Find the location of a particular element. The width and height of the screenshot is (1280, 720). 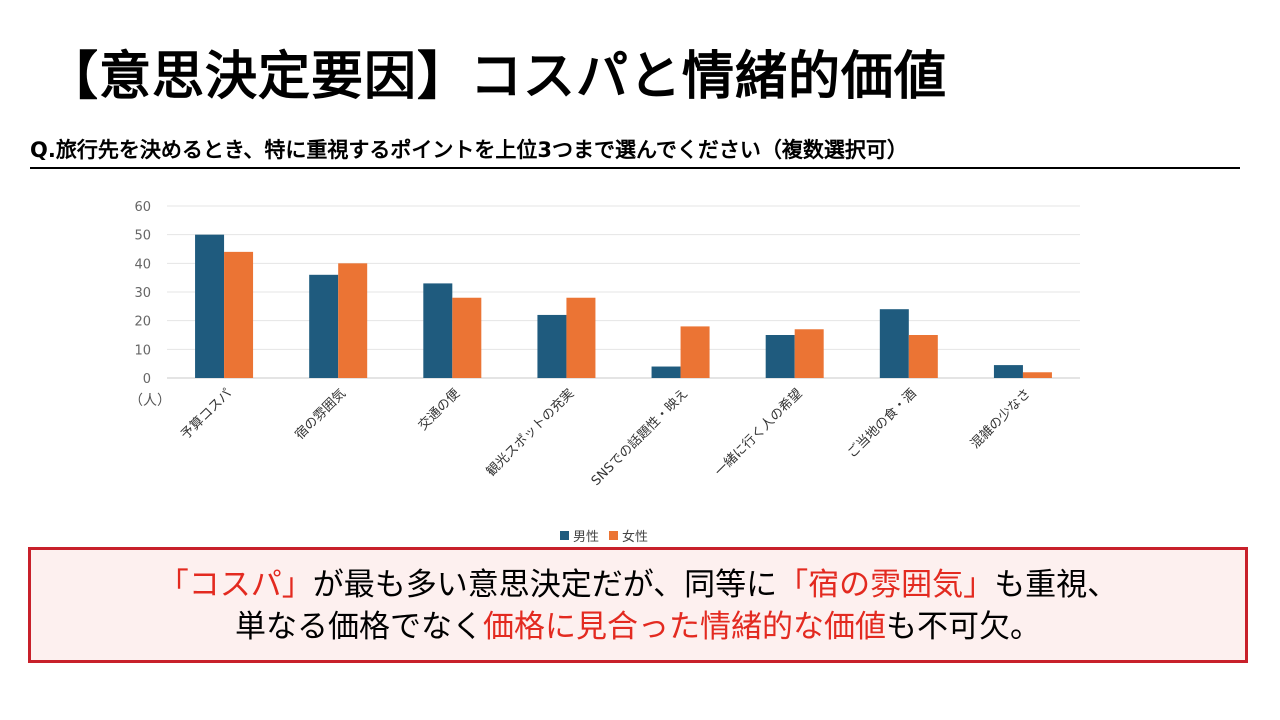

chart-bars is located at coordinates (623, 306).